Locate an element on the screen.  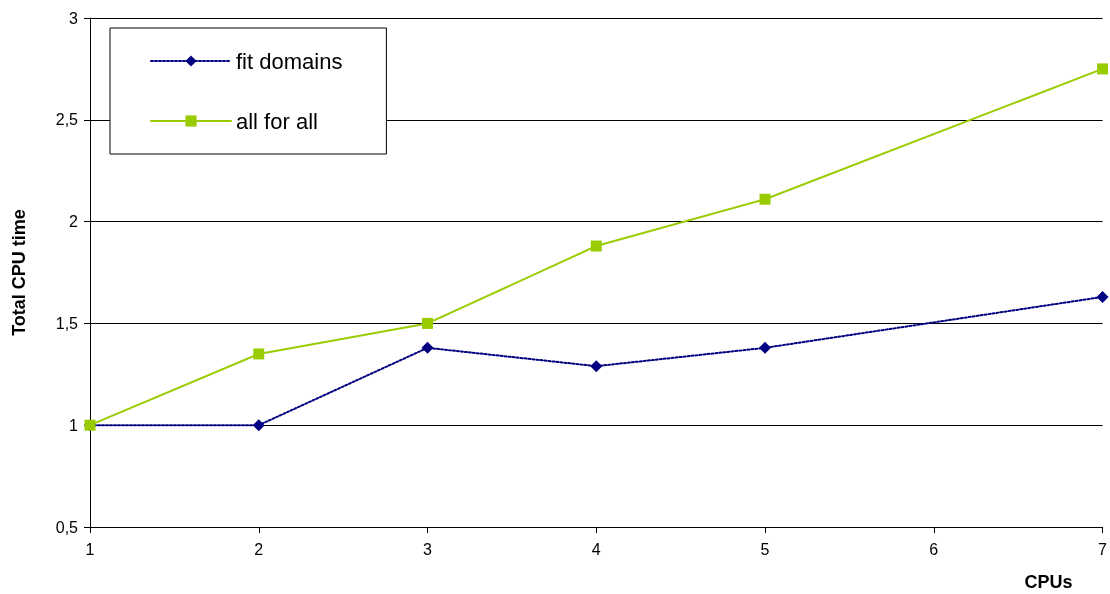
legend-label: fit domains is located at coordinates (289, 61).